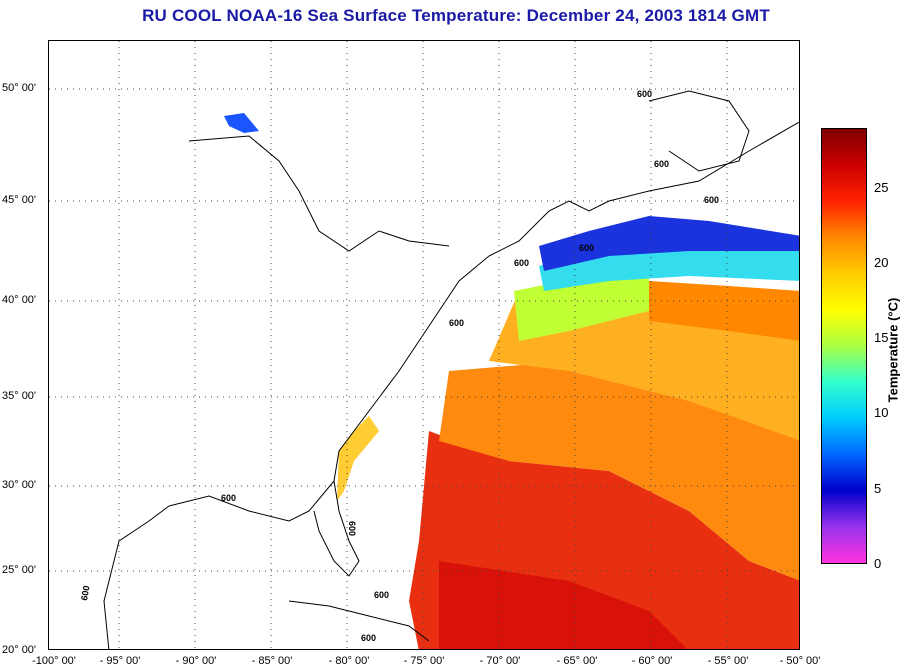  I want to click on colorbar-tick-5: 5, so click(878, 488).